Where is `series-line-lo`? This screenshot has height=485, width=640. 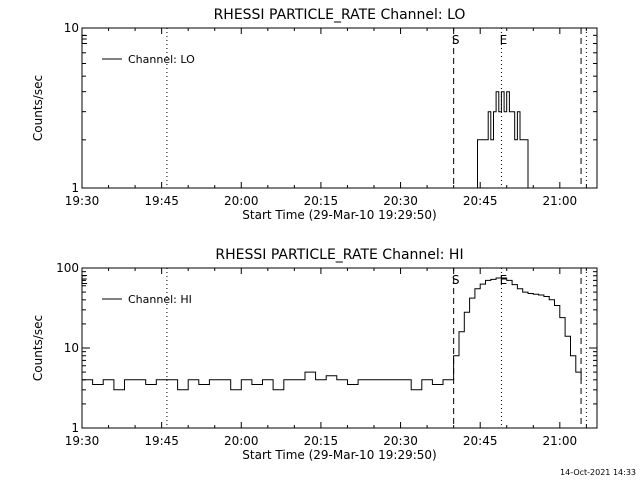 series-line-lo is located at coordinates (502, 140).